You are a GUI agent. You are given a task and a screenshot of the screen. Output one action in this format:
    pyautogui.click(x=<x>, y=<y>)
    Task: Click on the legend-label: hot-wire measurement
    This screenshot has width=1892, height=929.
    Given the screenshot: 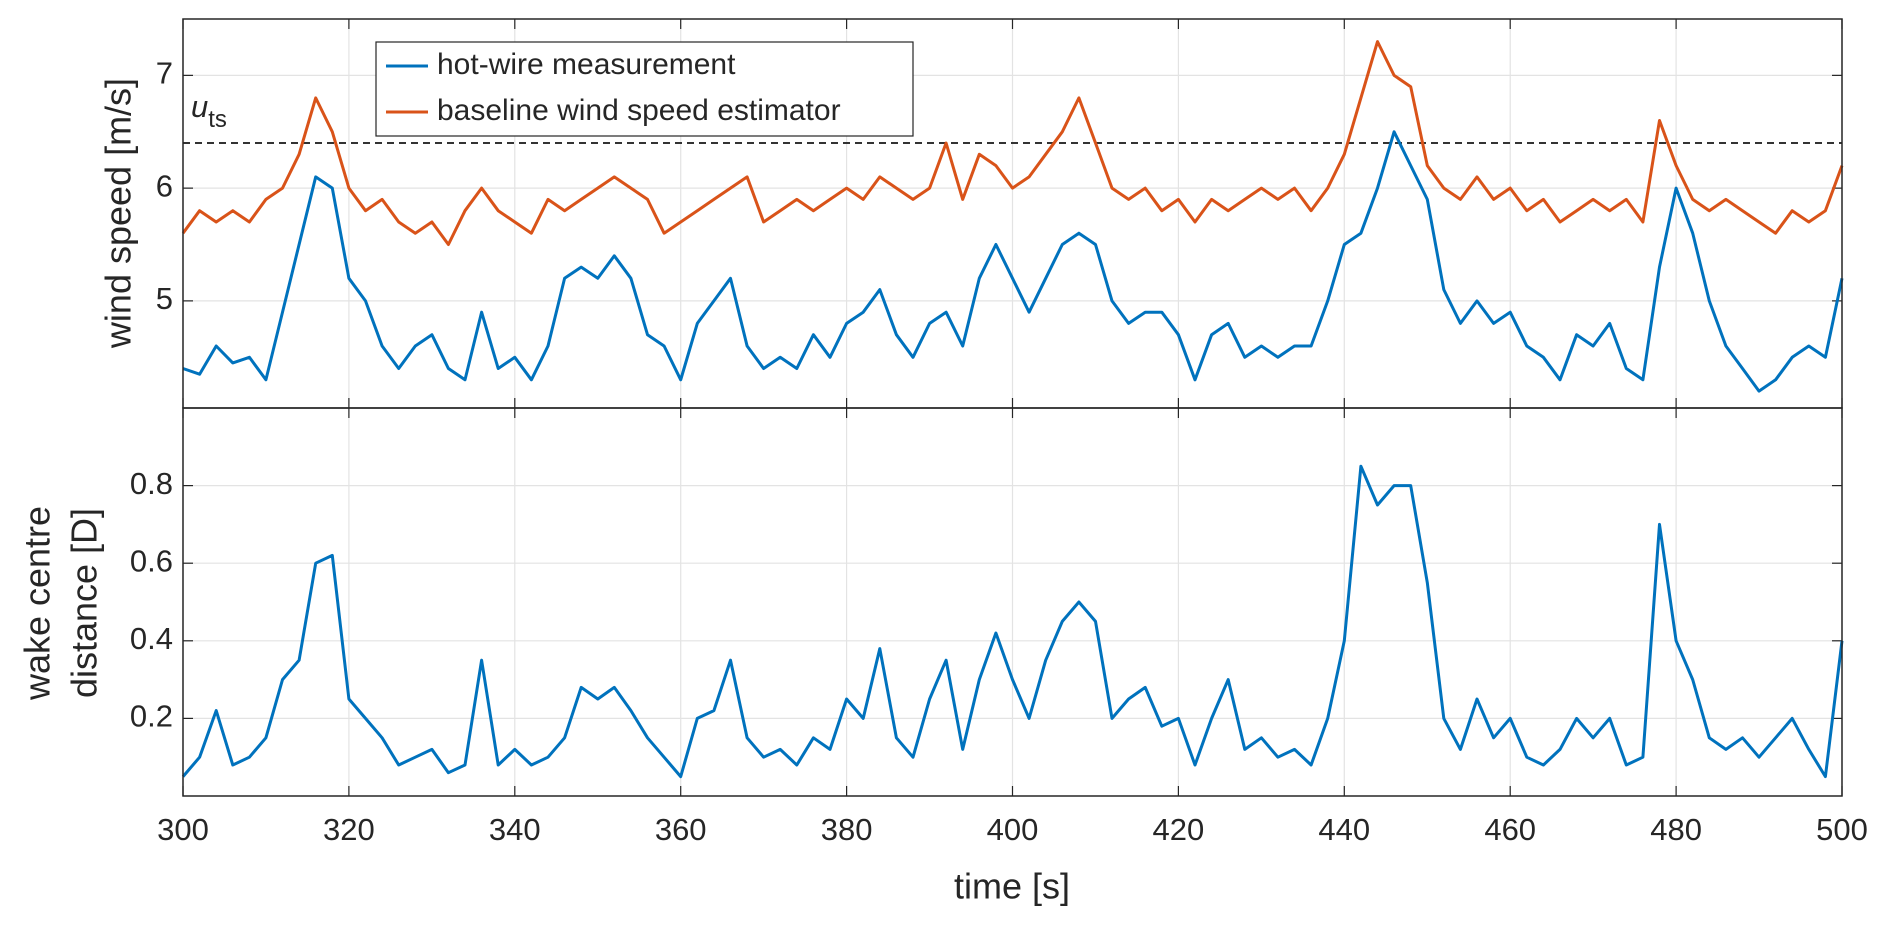 What is the action you would take?
    pyautogui.click(x=586, y=64)
    